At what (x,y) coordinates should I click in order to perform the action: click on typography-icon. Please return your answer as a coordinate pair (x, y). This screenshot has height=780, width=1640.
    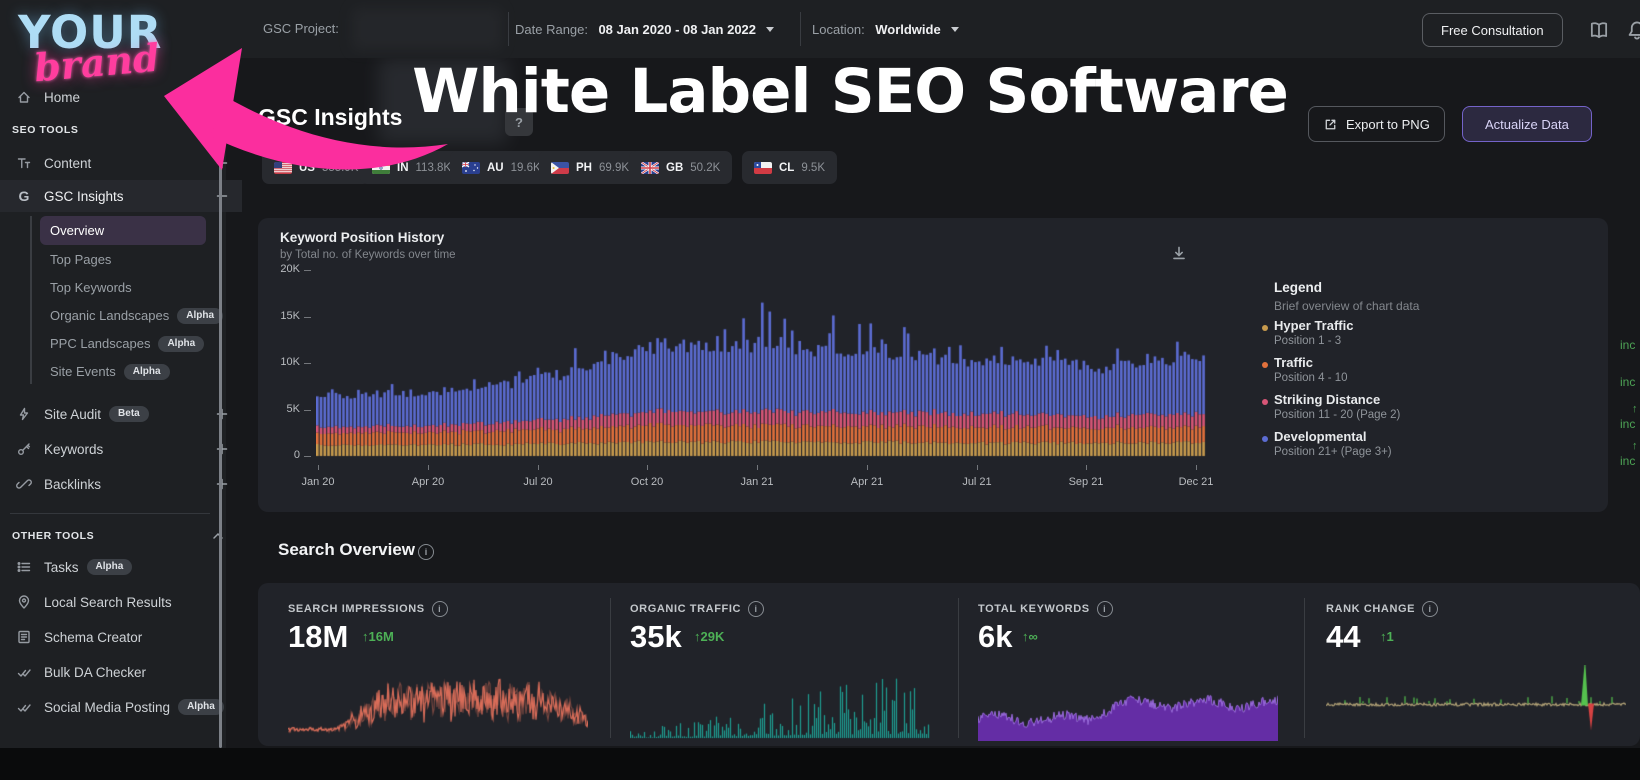
    Looking at the image, I should click on (24, 163).